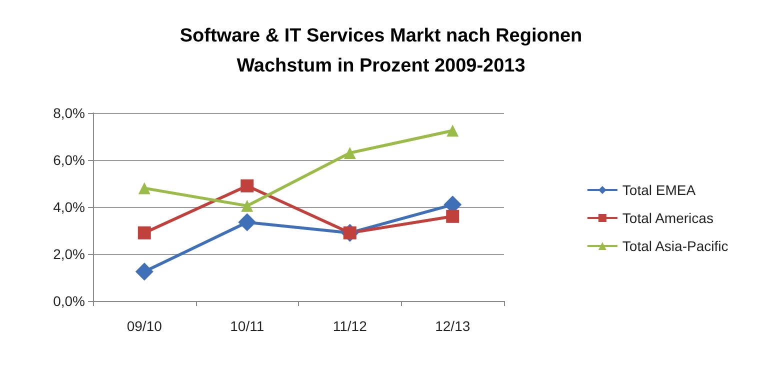 The width and height of the screenshot is (762, 369). Describe the element at coordinates (144, 326) in the screenshot. I see `x-tick-label: 09/10` at that location.